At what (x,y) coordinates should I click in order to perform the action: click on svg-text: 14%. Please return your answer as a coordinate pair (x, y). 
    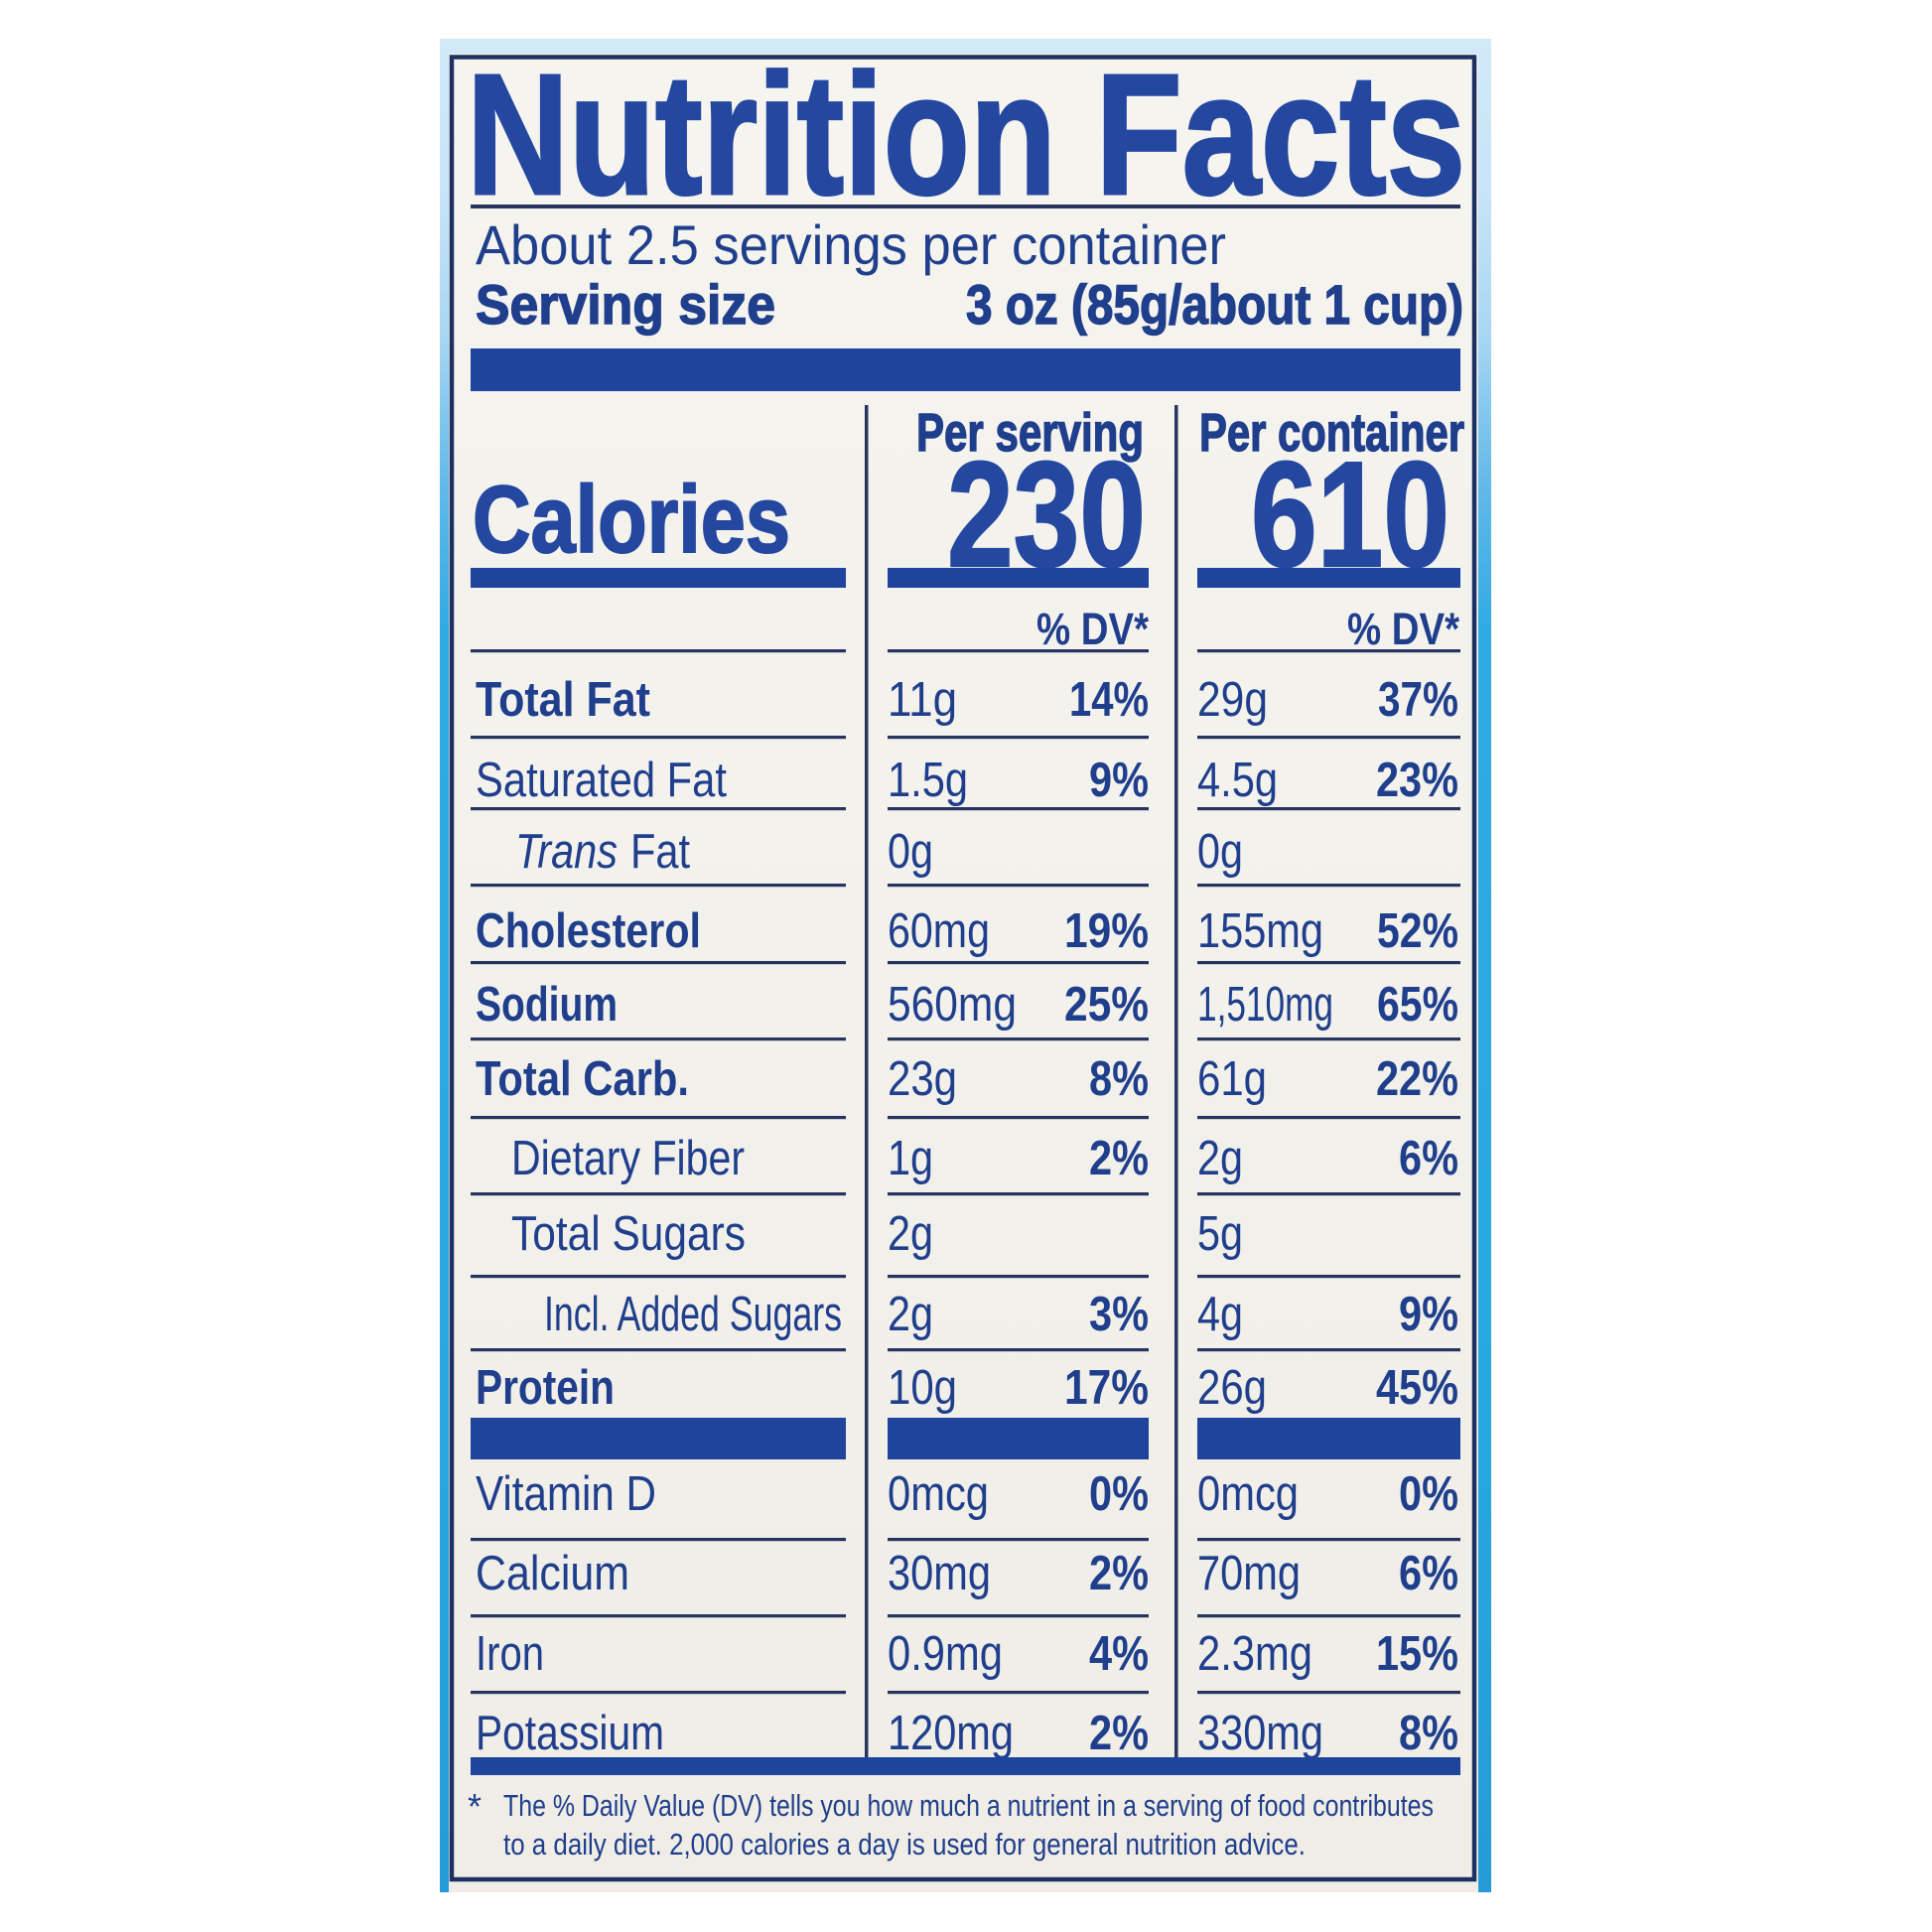
    Looking at the image, I should click on (1109, 700).